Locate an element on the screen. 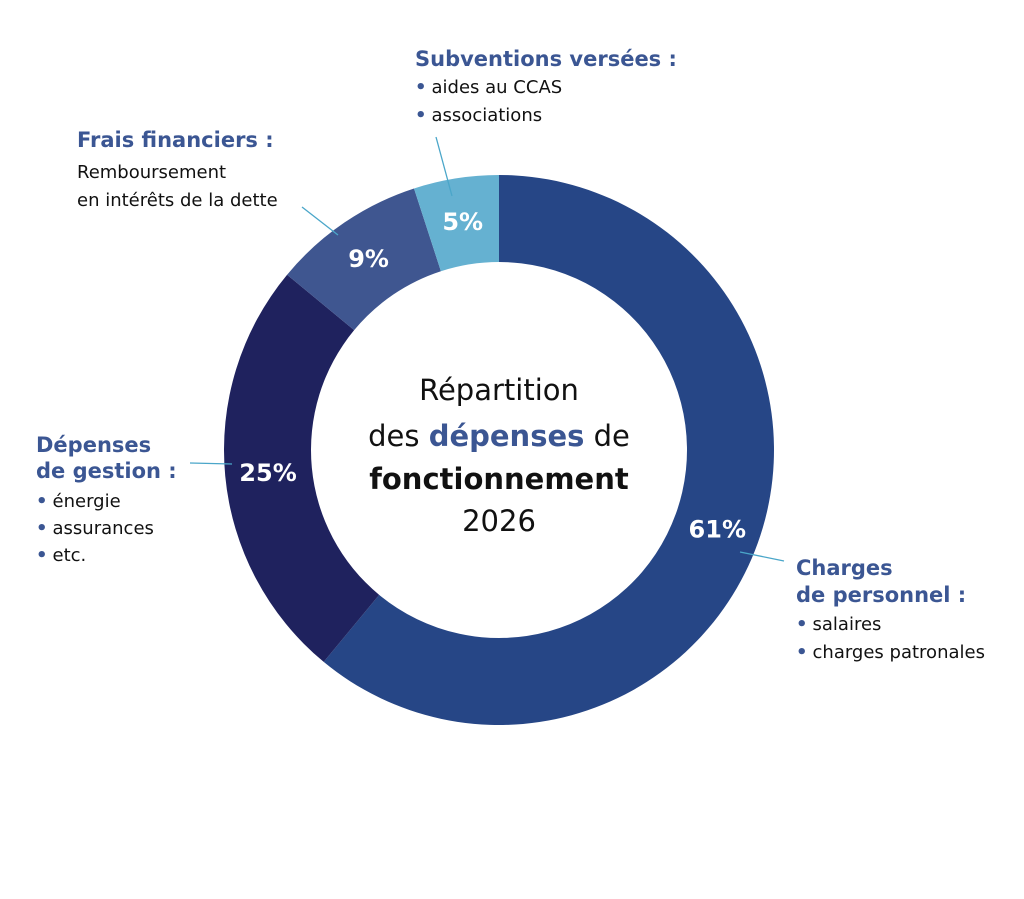 This screenshot has height=899, width=1024. annotation-description: Remboursement is located at coordinates (151, 172).